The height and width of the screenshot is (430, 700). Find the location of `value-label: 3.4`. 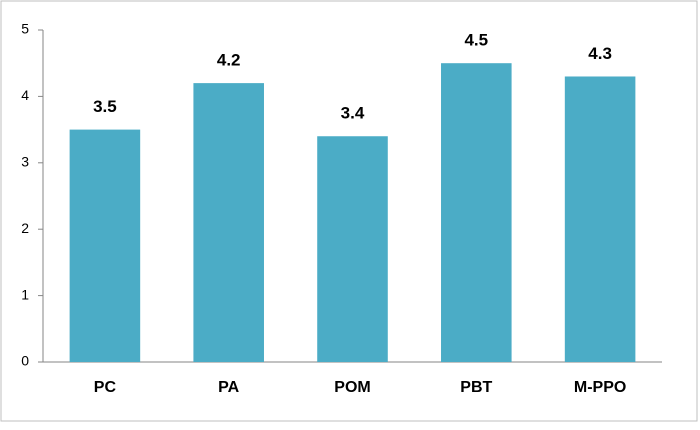

value-label: 3.4 is located at coordinates (353, 113).